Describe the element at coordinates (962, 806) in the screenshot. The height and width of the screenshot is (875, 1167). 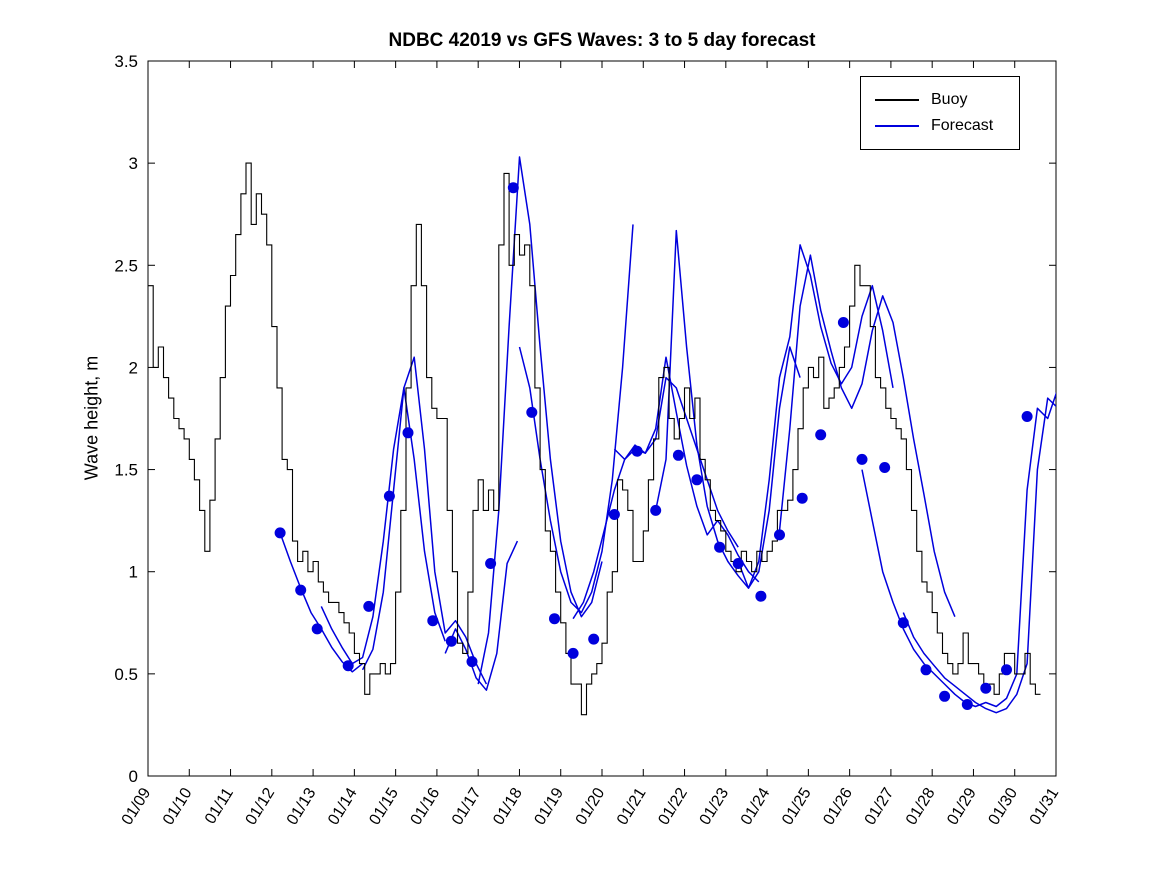
I see `x-tick-label: 01/29` at that location.